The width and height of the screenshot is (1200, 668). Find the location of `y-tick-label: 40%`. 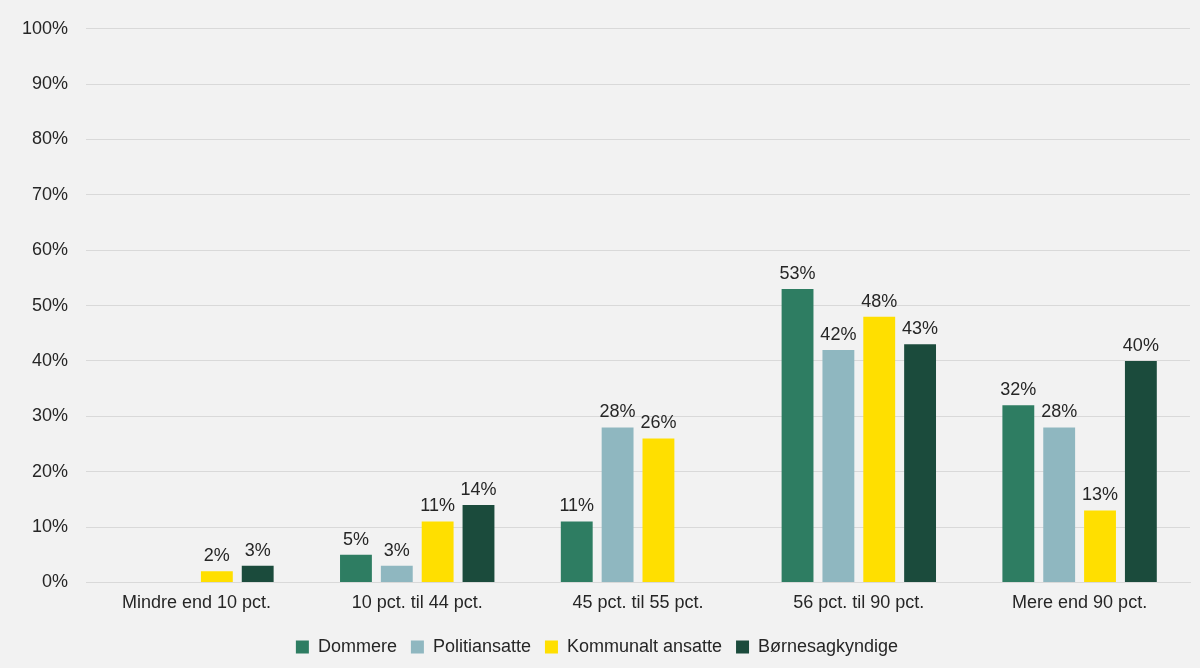

y-tick-label: 40% is located at coordinates (50, 359).